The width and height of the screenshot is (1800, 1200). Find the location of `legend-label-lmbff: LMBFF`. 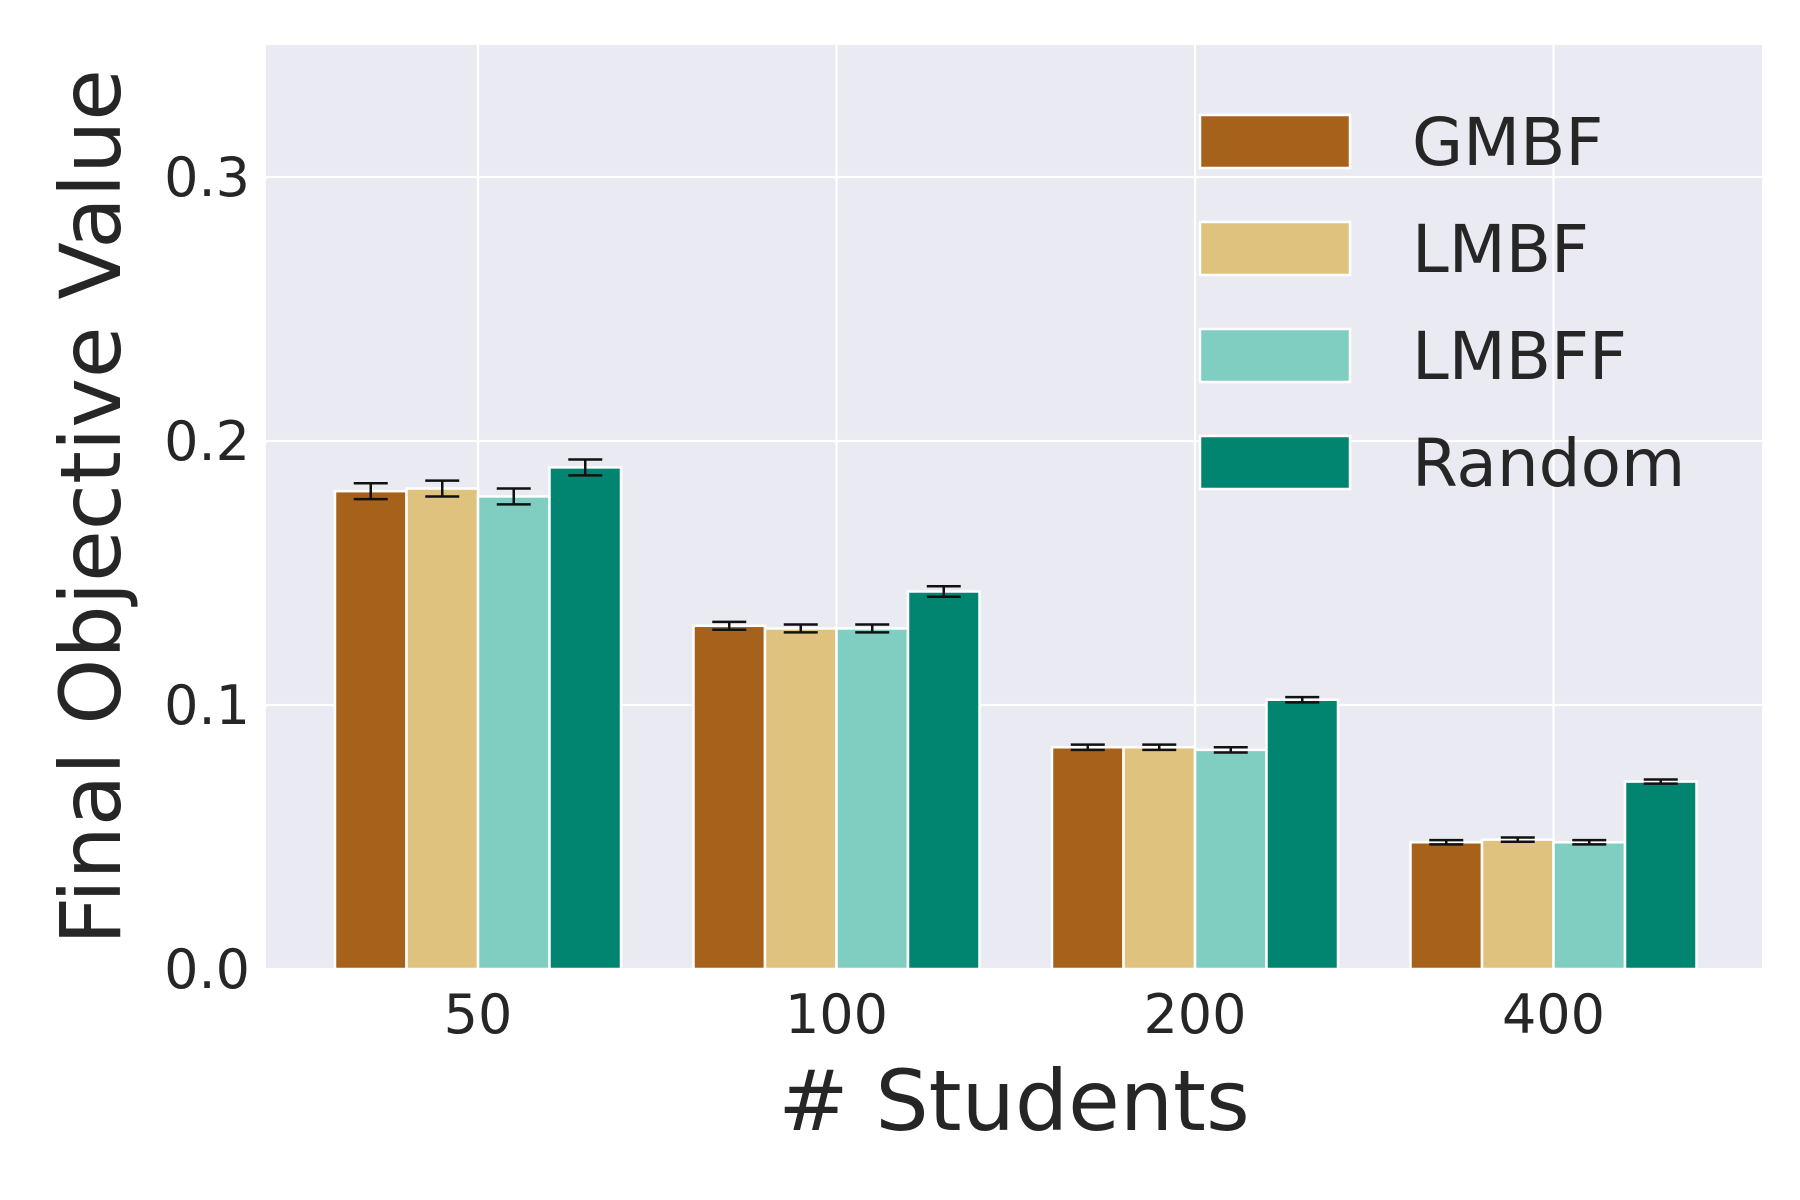

legend-label-lmbff: LMBFF is located at coordinates (1519, 356).